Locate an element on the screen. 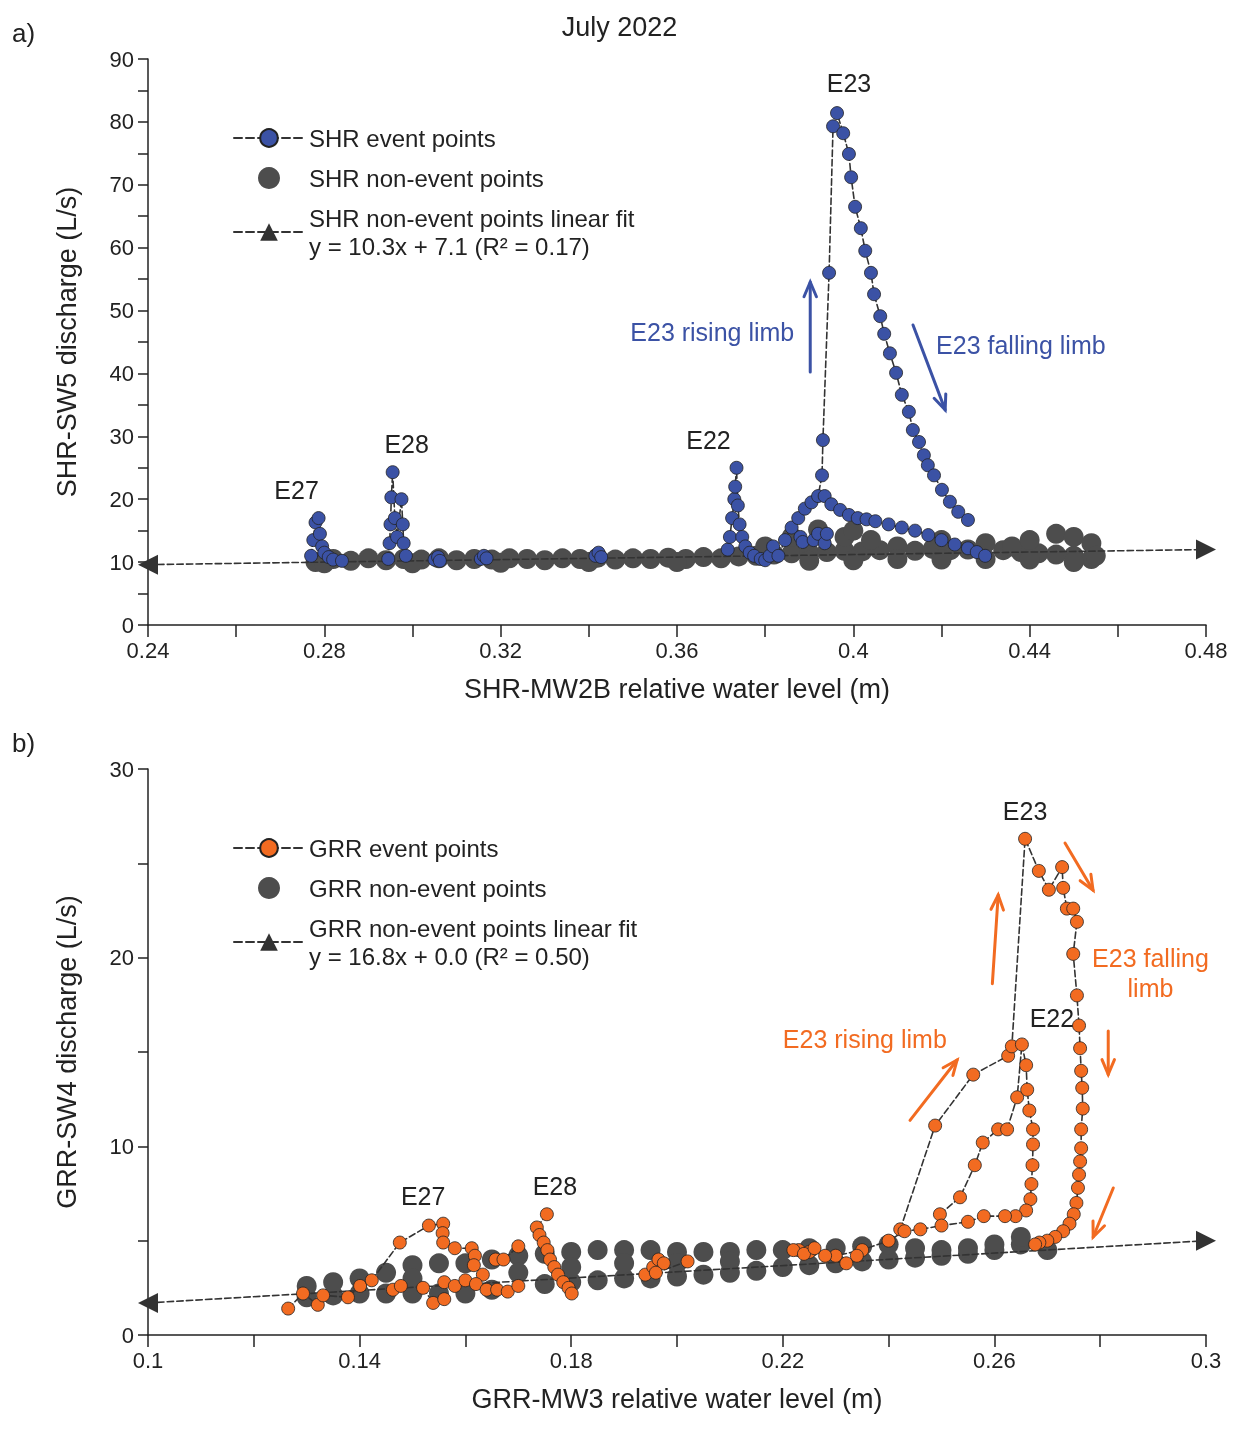 This screenshot has width=1239, height=1437. y-tick-label: 70 is located at coordinates (121, 185).